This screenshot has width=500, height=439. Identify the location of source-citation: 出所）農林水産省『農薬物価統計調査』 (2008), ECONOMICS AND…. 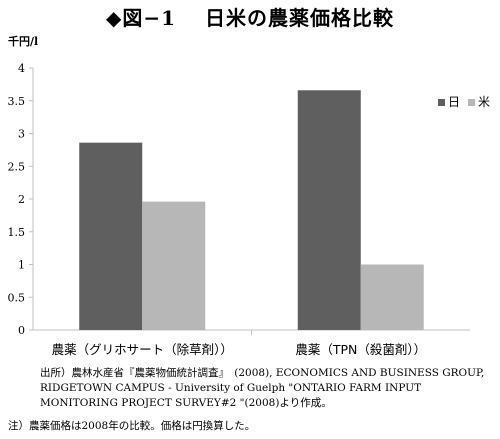
(262, 388).